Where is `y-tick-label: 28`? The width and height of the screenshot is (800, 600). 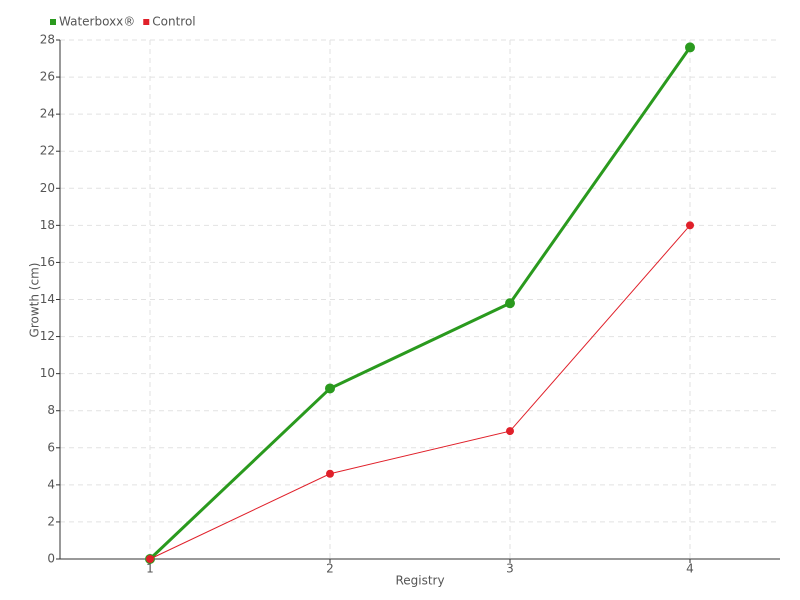 y-tick-label: 28 is located at coordinates (47, 40).